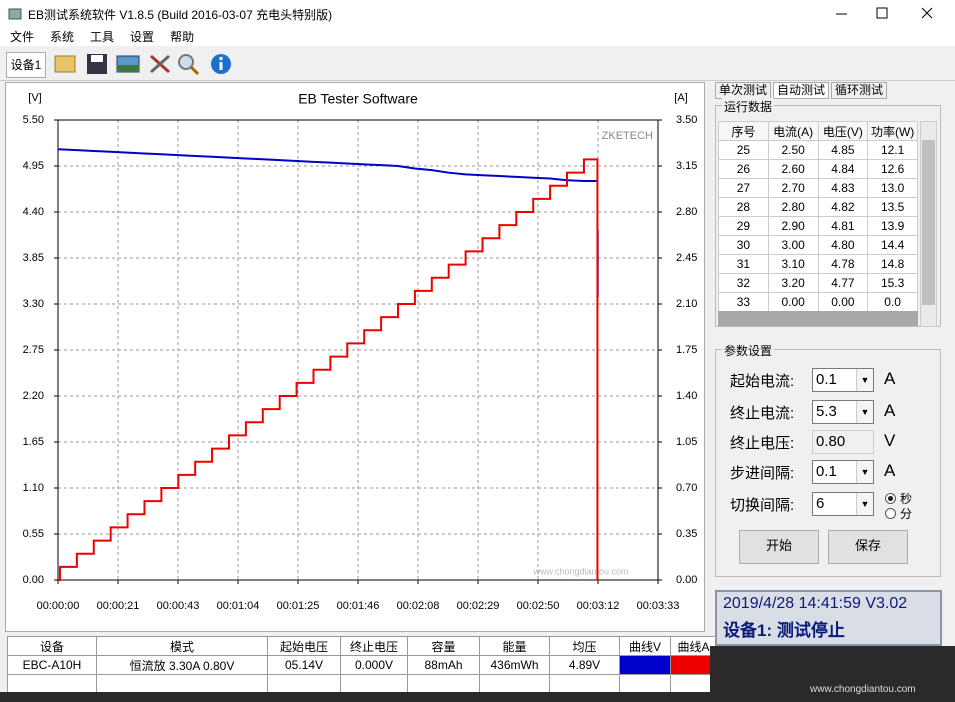 The image size is (955, 702). I want to click on x-tick-label: 00:00:43, so click(178, 606).